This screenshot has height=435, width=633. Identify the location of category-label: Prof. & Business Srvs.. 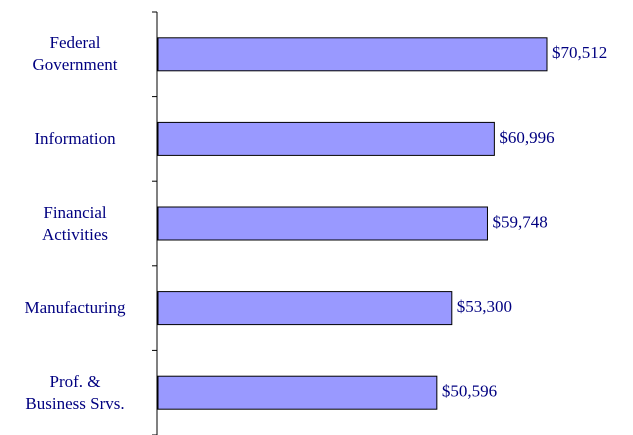
(75, 392).